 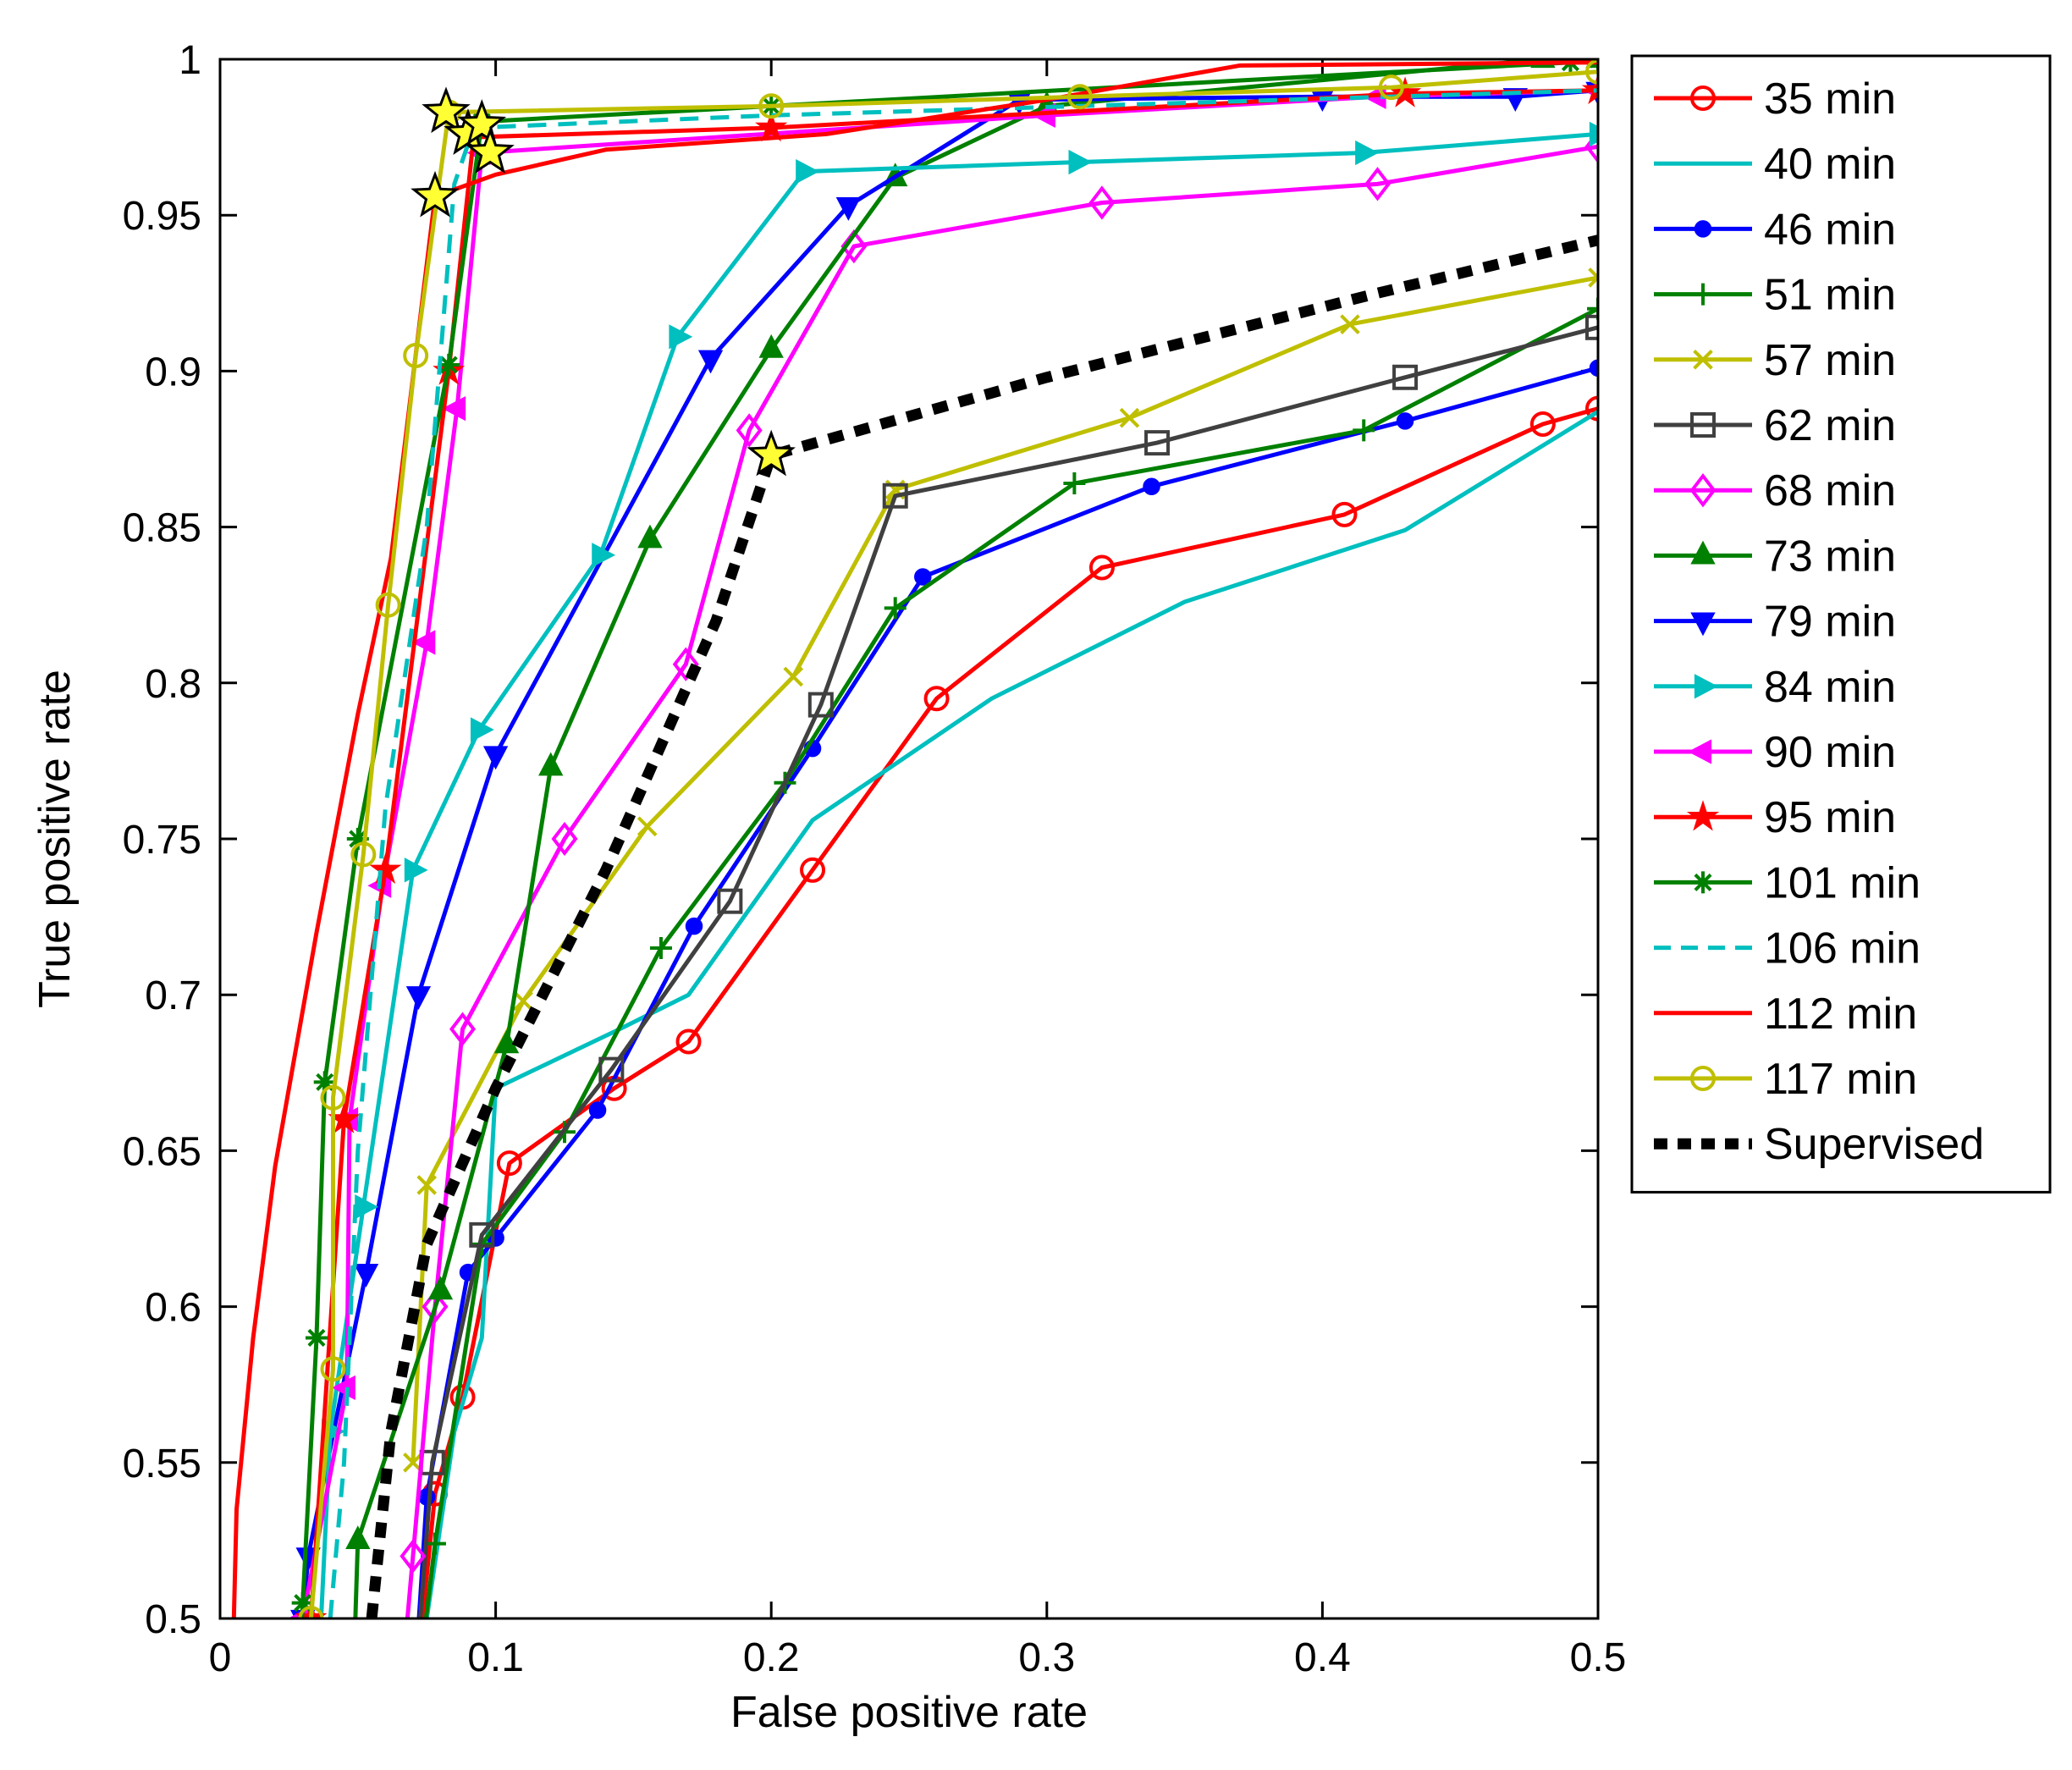 I want to click on x-tick-label: 0.3, so click(x=1046, y=1657).